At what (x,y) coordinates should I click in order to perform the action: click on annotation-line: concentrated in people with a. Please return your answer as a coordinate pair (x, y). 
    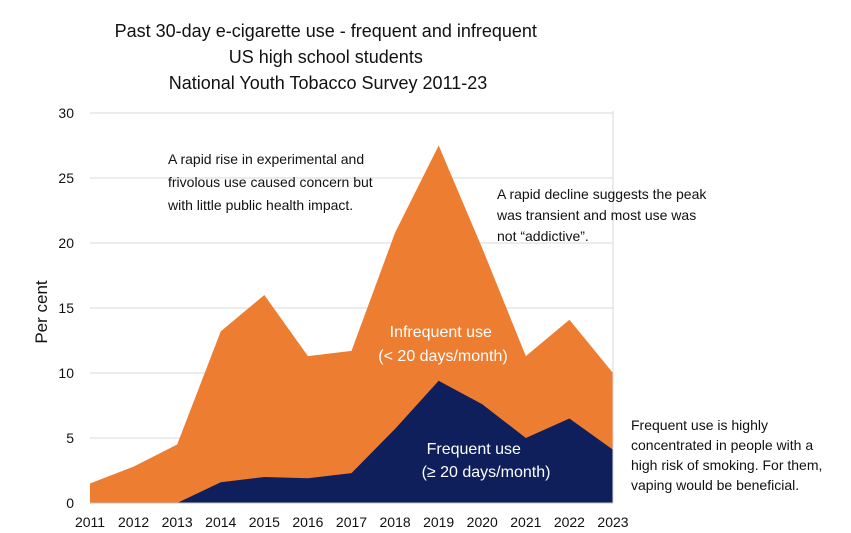
    Looking at the image, I should click on (722, 445).